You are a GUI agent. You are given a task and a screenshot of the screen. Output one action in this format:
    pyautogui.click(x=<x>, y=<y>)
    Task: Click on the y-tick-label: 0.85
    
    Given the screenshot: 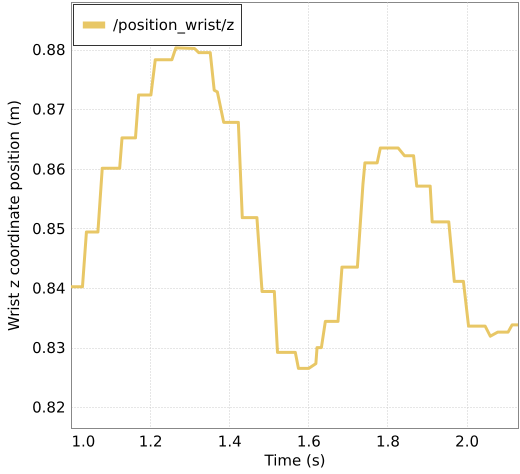 What is the action you would take?
    pyautogui.click(x=49, y=229)
    